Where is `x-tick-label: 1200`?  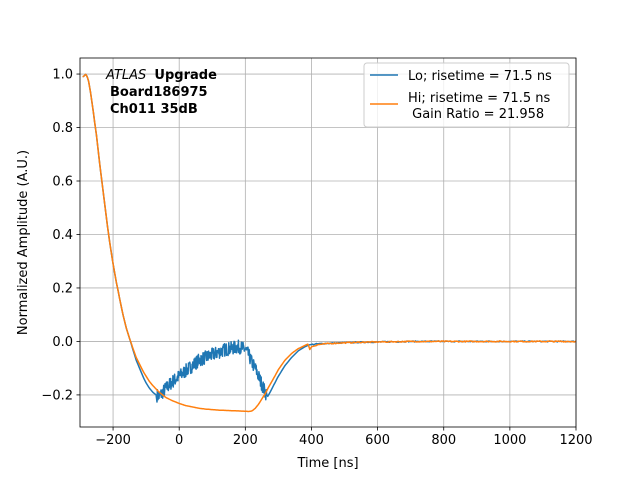 x-tick-label: 1200 is located at coordinates (575, 440).